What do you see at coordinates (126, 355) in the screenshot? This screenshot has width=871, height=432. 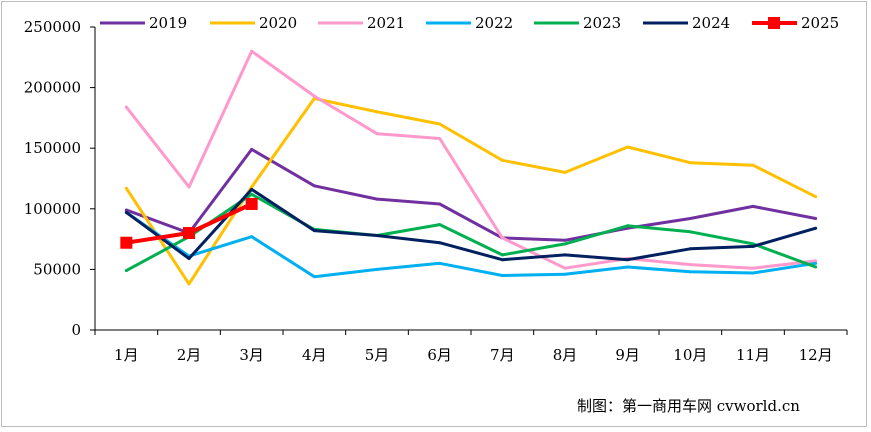 I see `x-tick-label: 1月` at bounding box center [126, 355].